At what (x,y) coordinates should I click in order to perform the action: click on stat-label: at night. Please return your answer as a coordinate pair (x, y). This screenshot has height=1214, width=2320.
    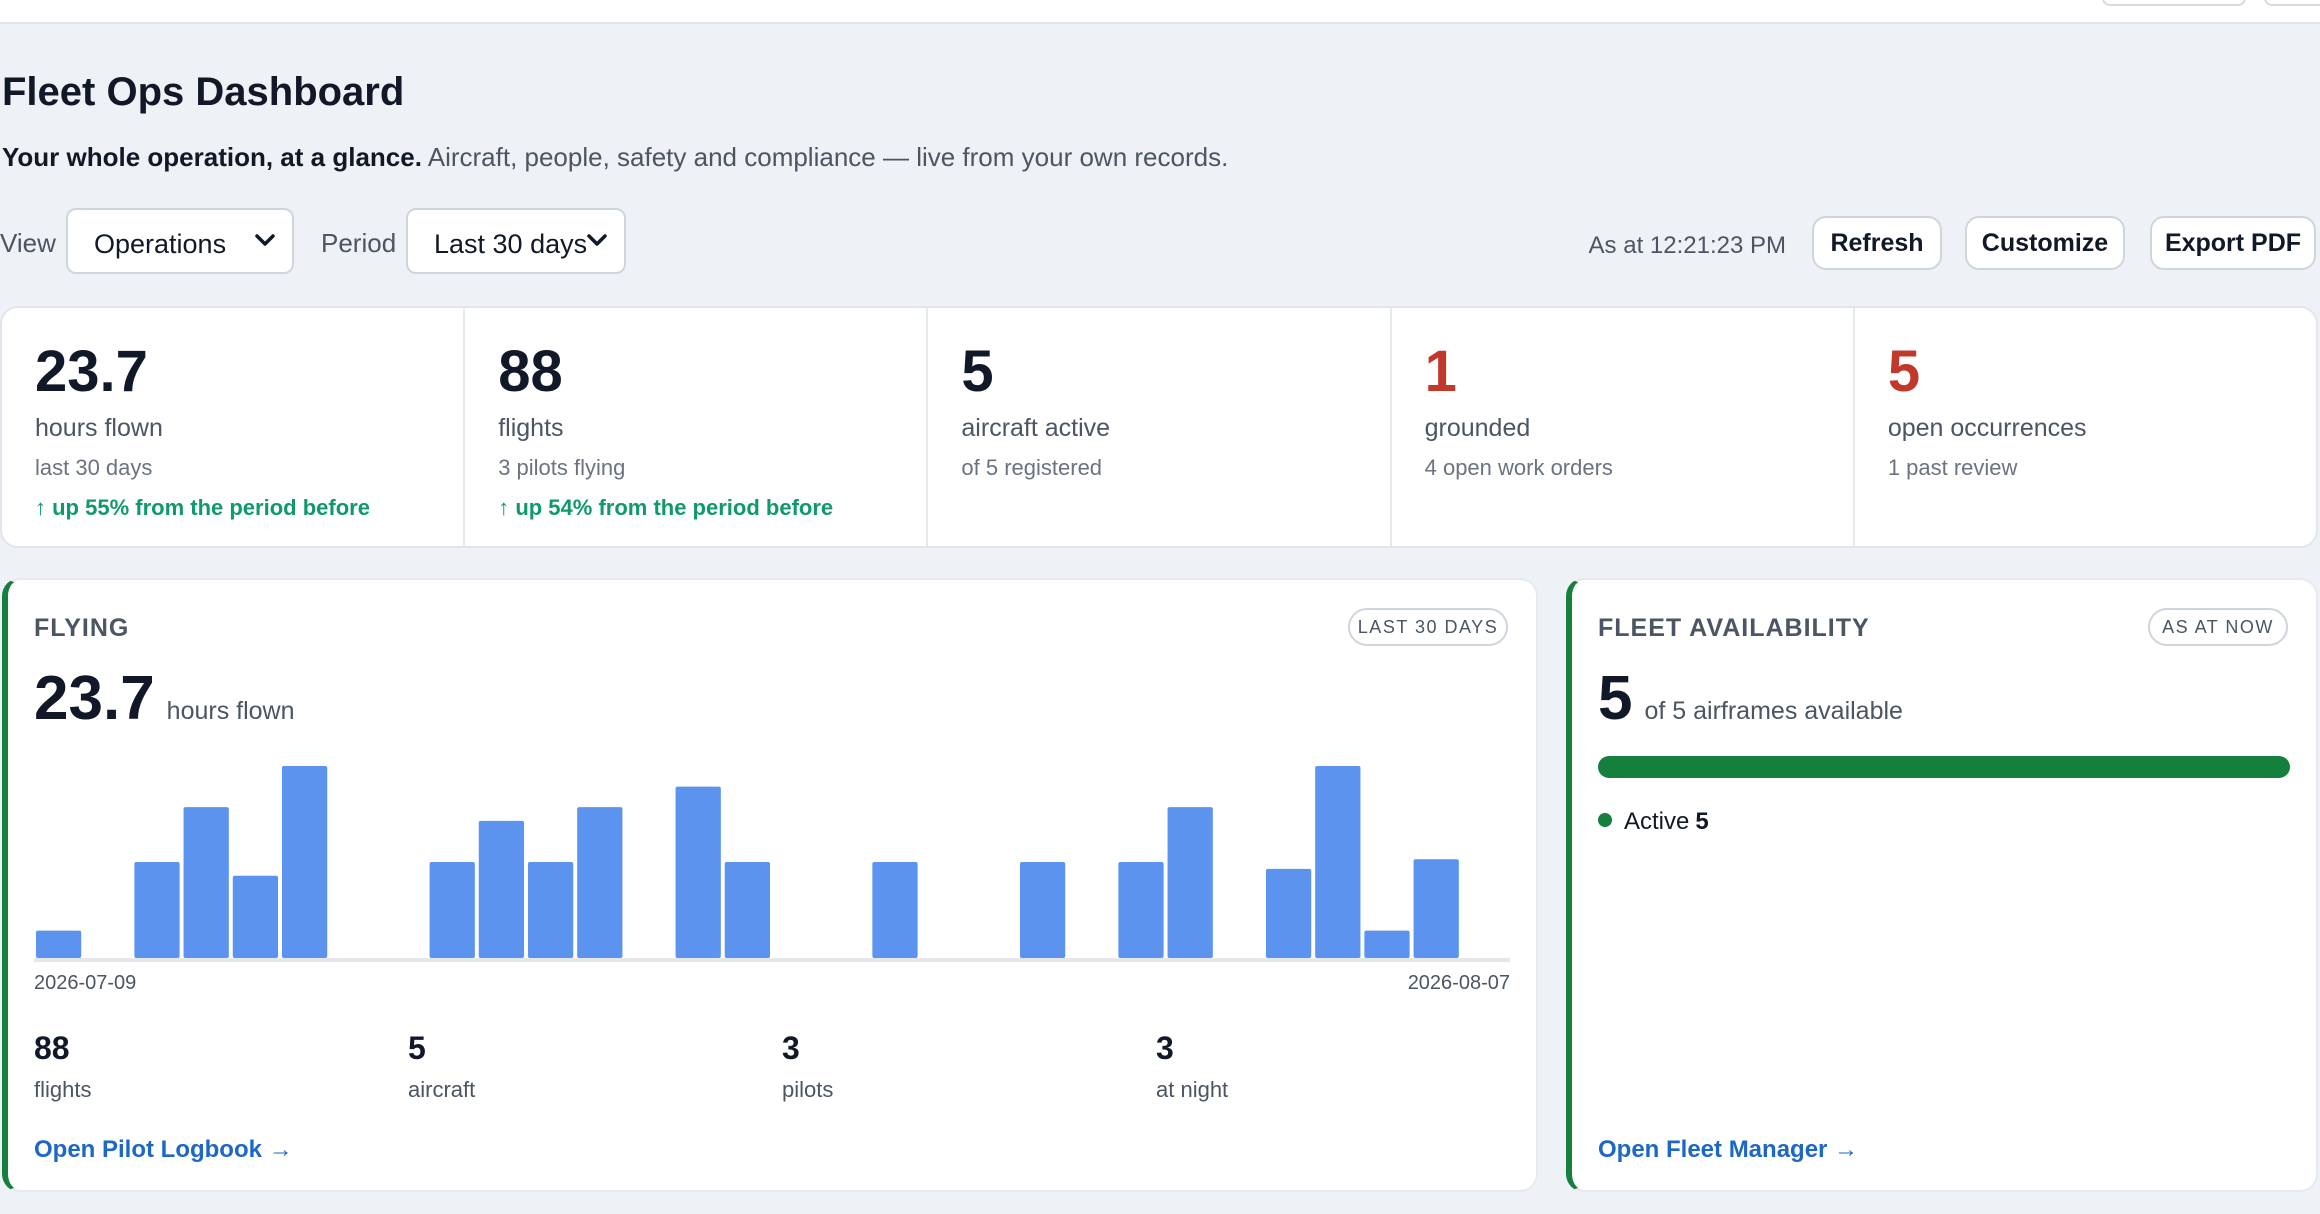
    Looking at the image, I should click on (1192, 1089).